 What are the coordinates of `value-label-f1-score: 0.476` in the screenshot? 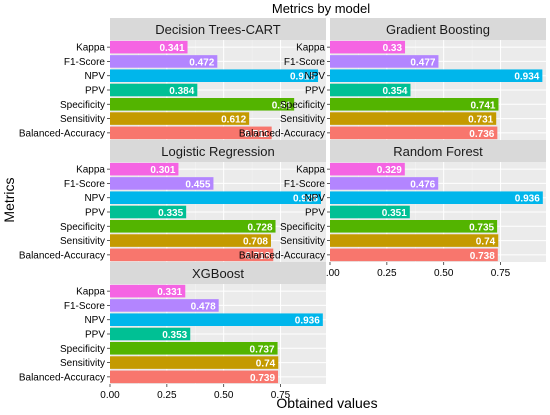 It's located at (422, 184).